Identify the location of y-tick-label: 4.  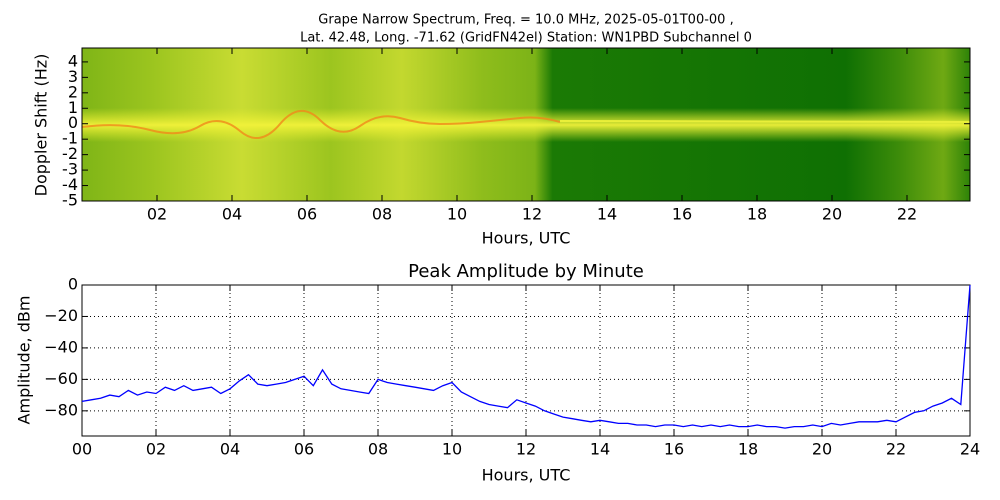
(73, 60).